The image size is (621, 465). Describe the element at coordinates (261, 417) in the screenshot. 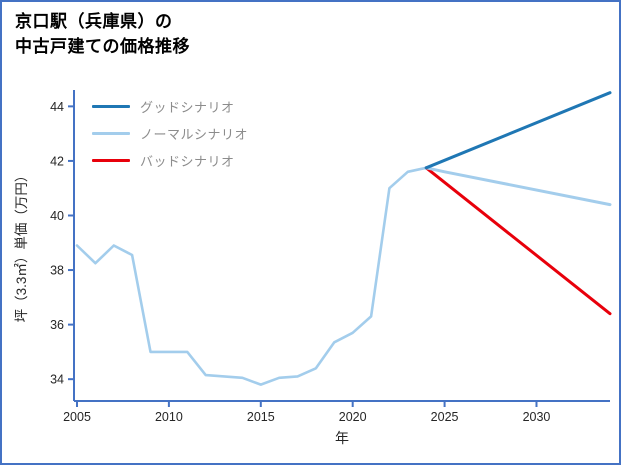

I see `x-tick-label: 2015` at that location.